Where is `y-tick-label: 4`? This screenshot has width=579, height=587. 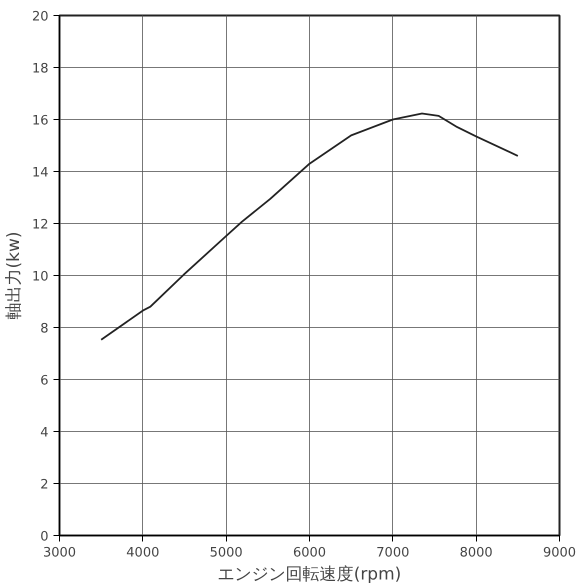
y-tick-label: 4 is located at coordinates (44, 433).